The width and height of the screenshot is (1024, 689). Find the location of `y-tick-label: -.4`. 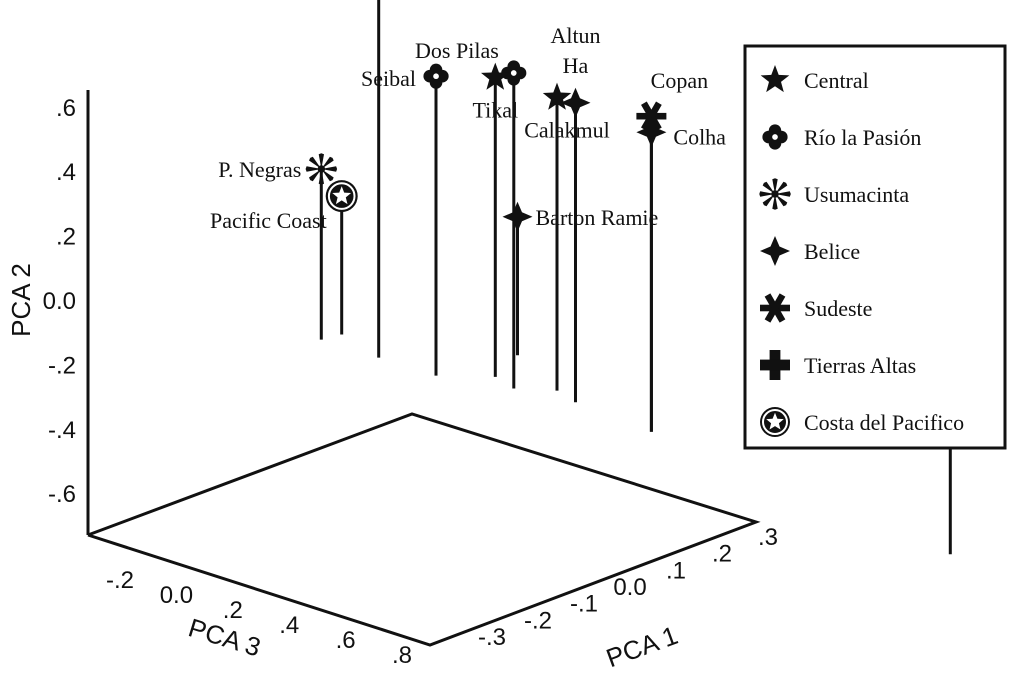

y-tick-label: -.4 is located at coordinates (62, 430).